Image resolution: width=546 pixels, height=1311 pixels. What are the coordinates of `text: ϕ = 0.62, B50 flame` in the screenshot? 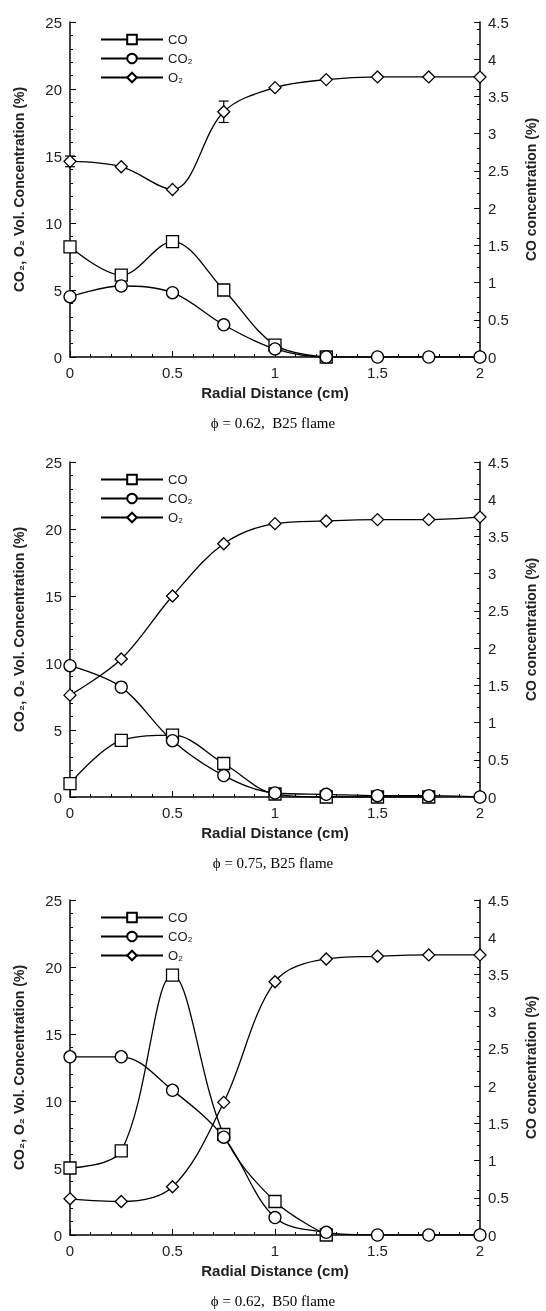 It's located at (273, 1300).